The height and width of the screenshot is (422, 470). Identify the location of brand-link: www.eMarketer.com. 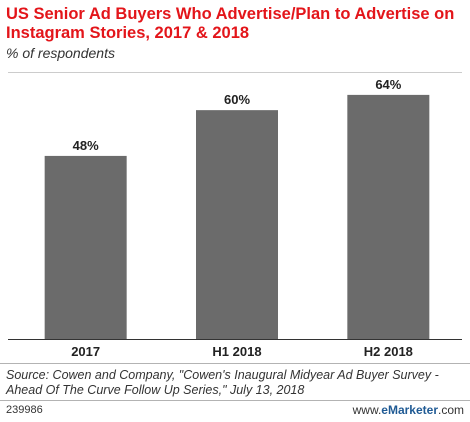
(408, 410).